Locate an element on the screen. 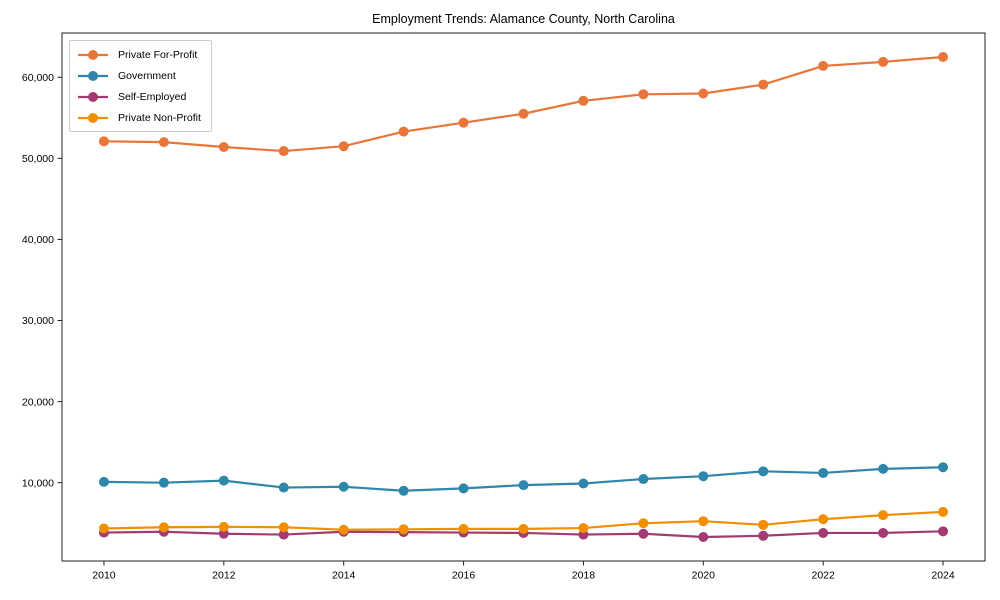  x-tick-label: 2010 is located at coordinates (104, 576).